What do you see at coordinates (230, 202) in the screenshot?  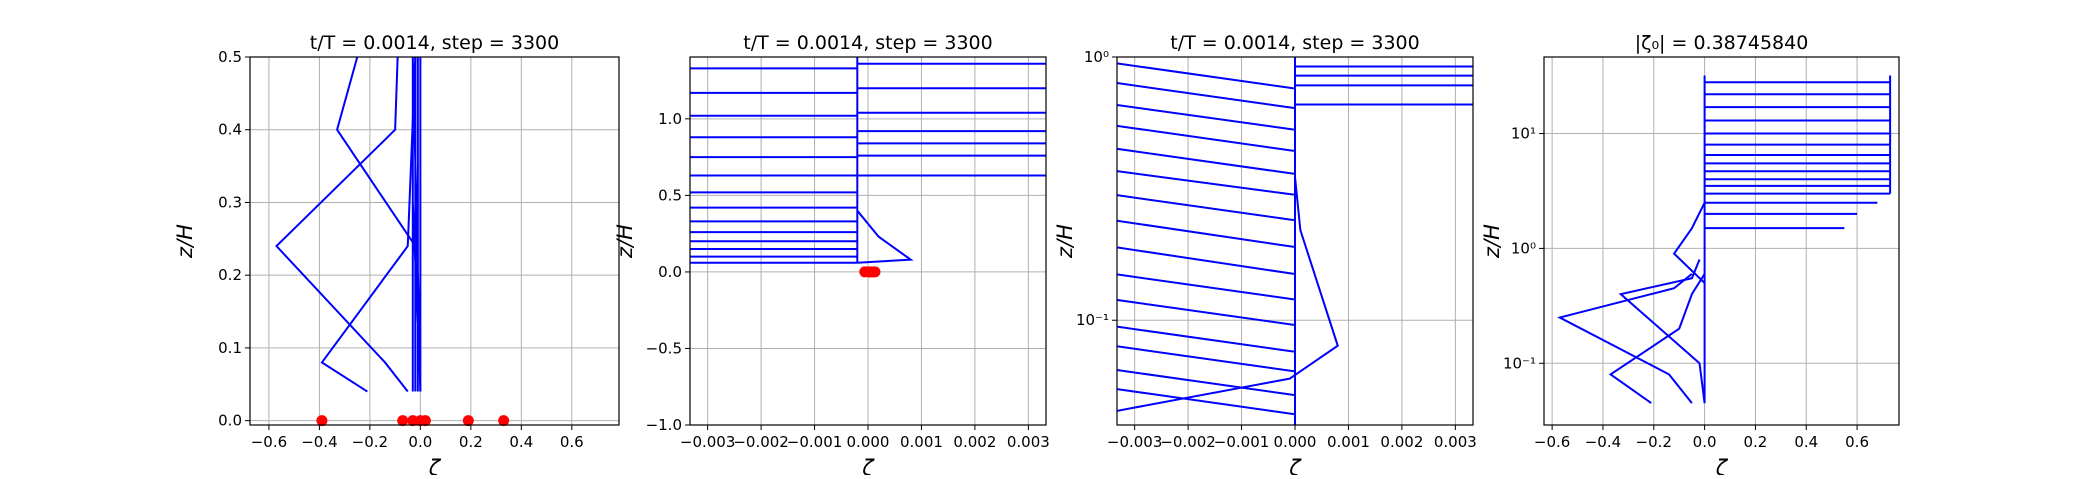 I see `y-tick-label: 0.3` at bounding box center [230, 202].